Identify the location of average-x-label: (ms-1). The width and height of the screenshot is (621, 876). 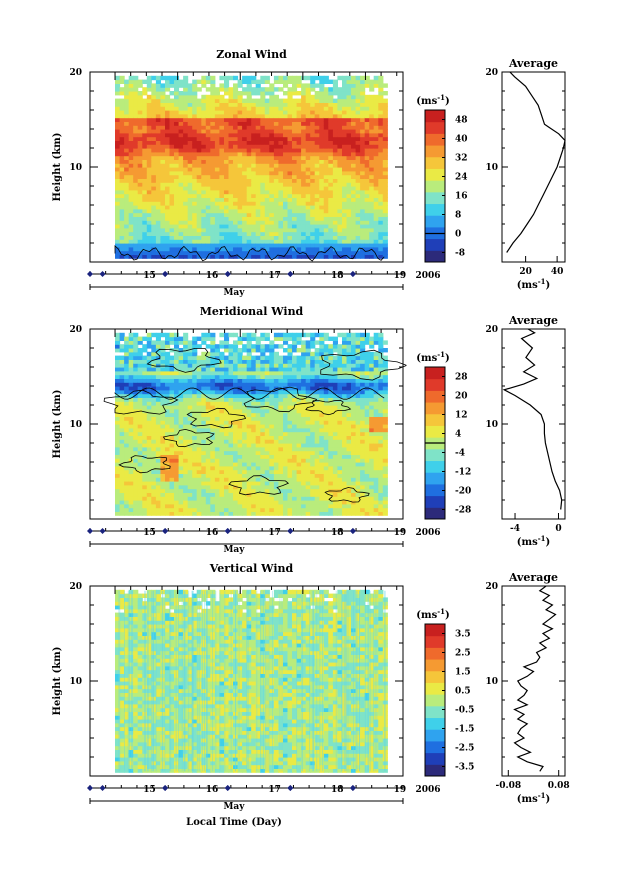
(533, 284).